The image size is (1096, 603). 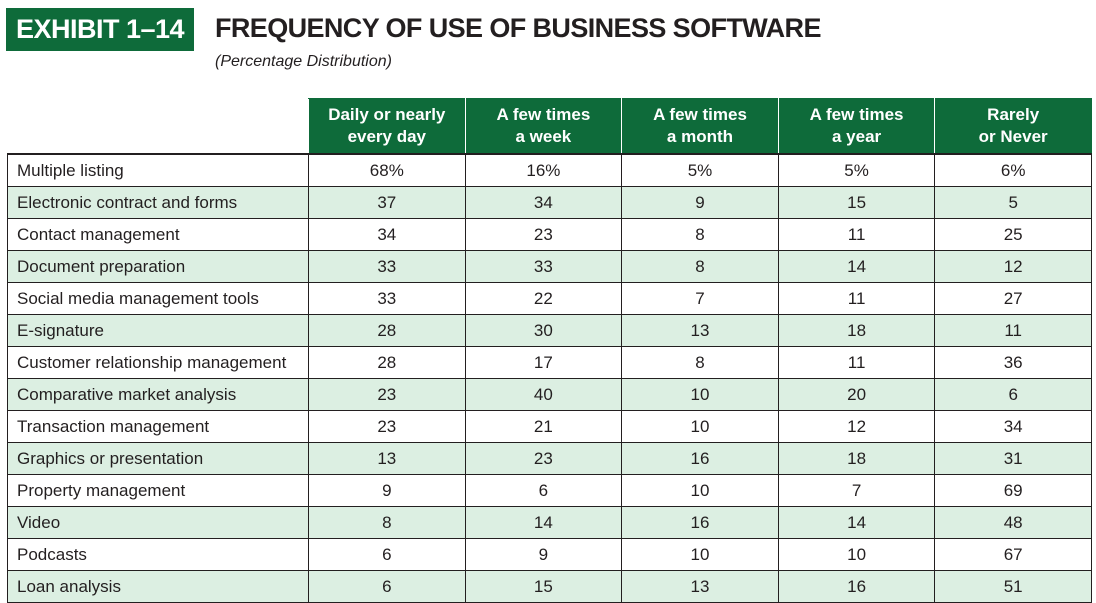 What do you see at coordinates (543, 136) in the screenshot?
I see `header-line: a week` at bounding box center [543, 136].